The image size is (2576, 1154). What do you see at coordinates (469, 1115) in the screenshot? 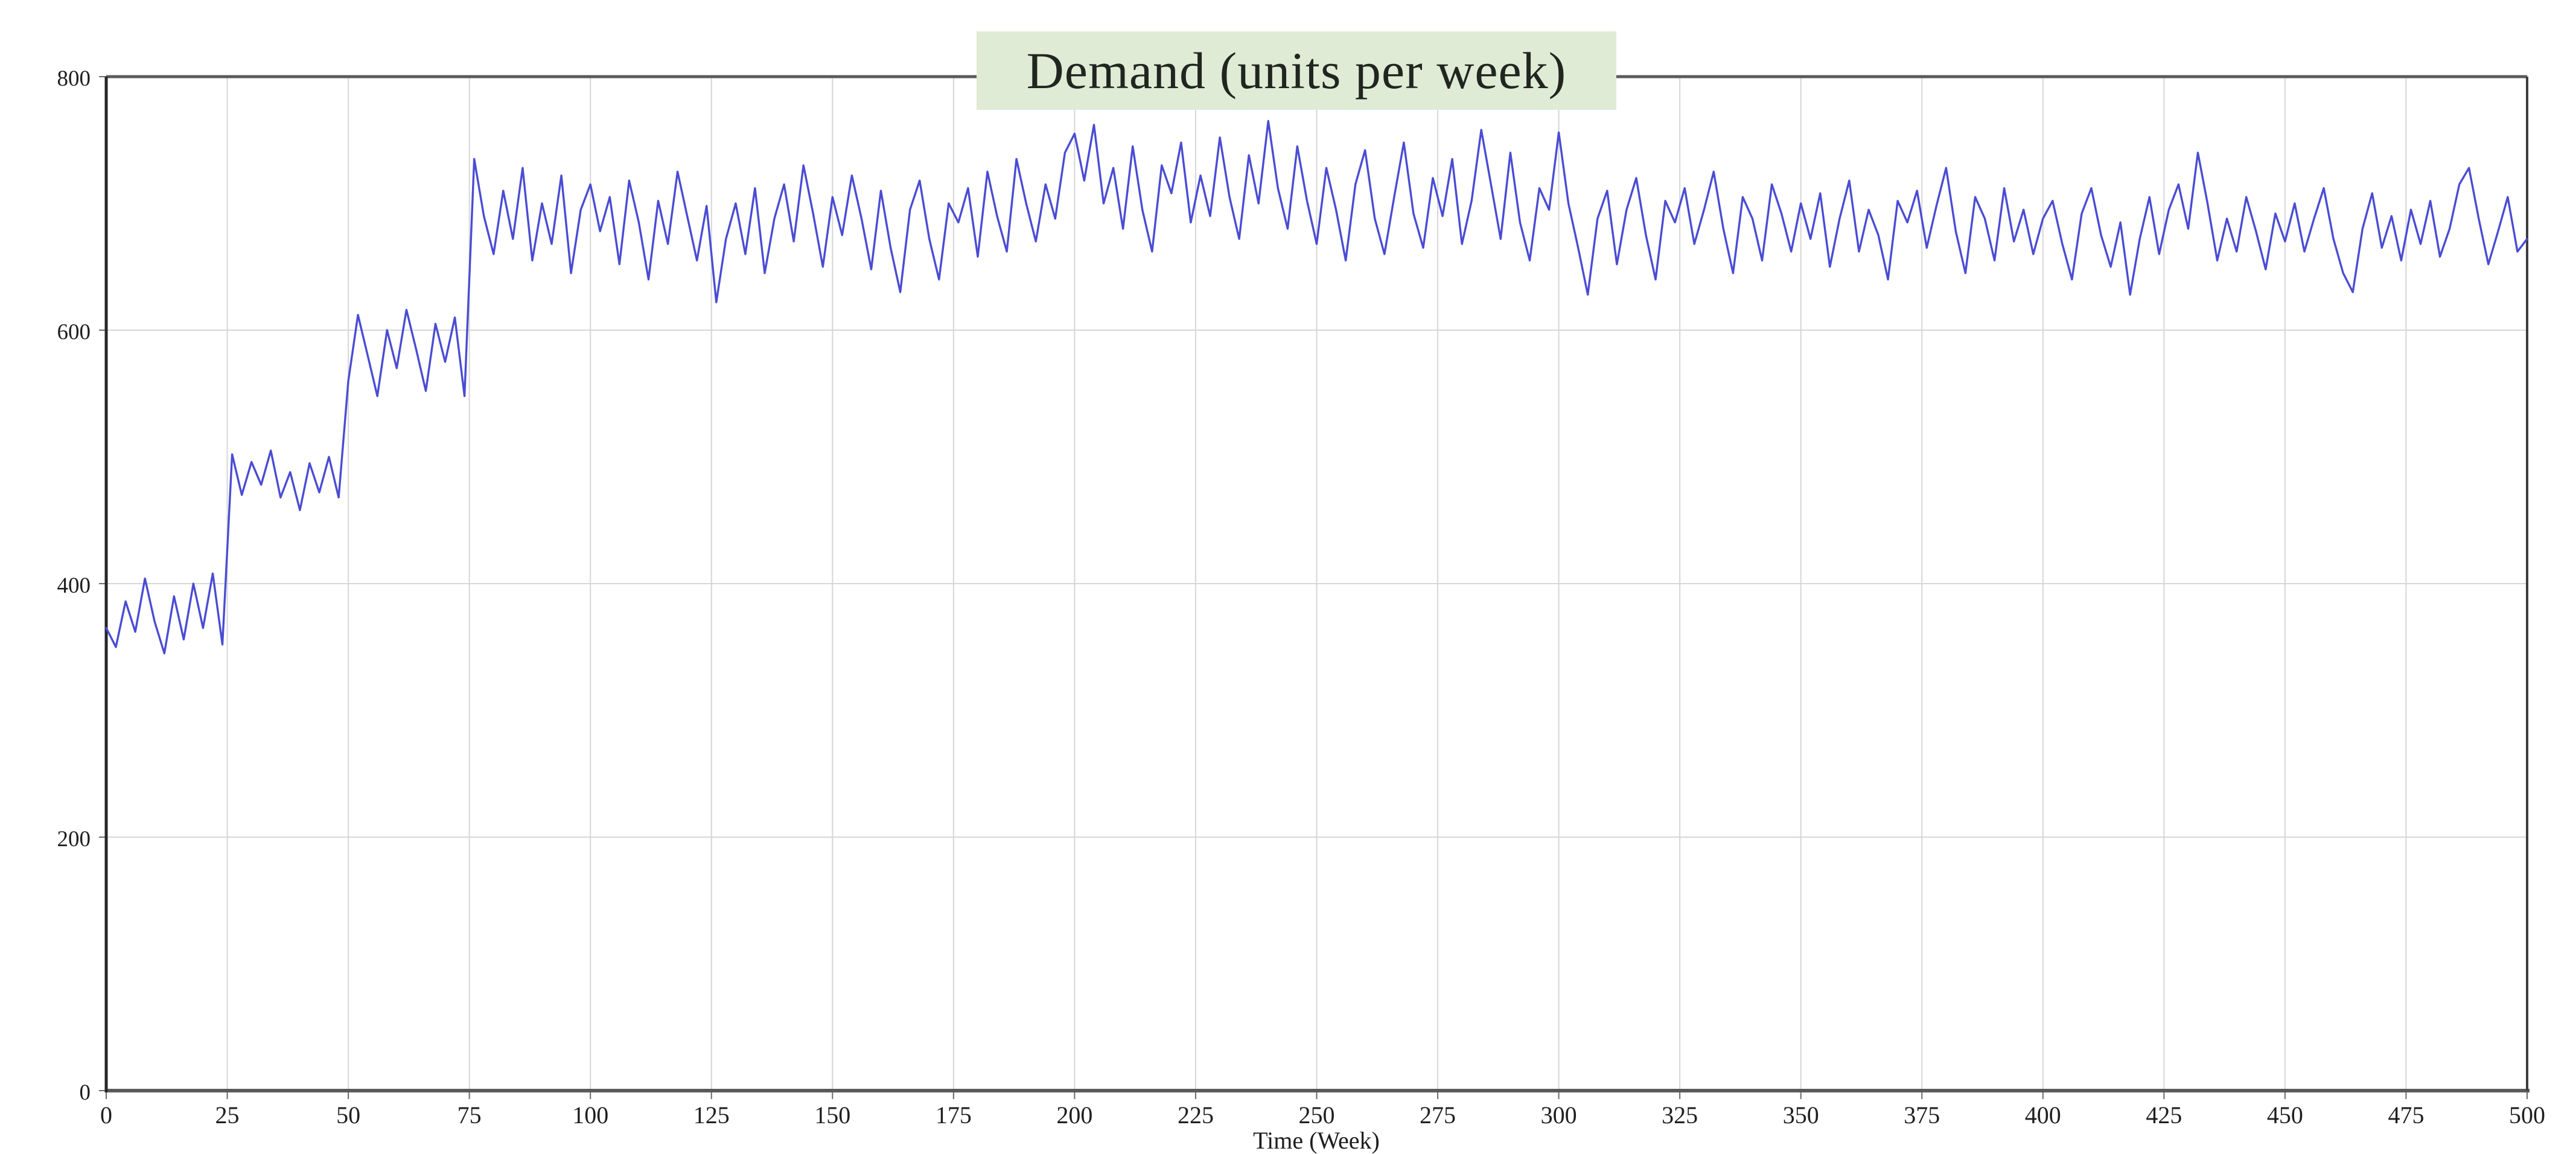
I see `x-tick-label: 75` at bounding box center [469, 1115].